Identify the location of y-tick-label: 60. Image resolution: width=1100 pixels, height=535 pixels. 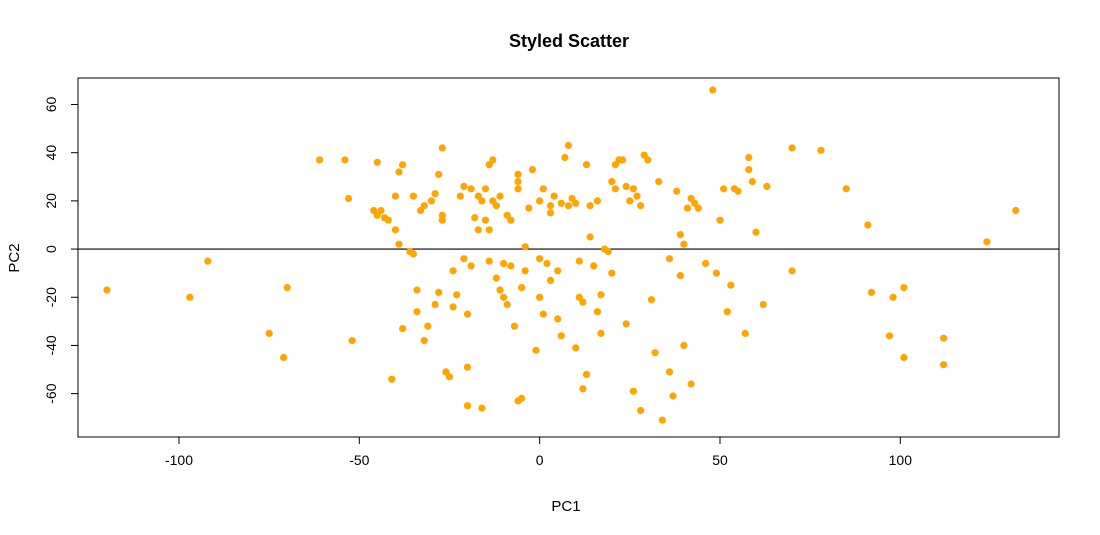
(51, 105).